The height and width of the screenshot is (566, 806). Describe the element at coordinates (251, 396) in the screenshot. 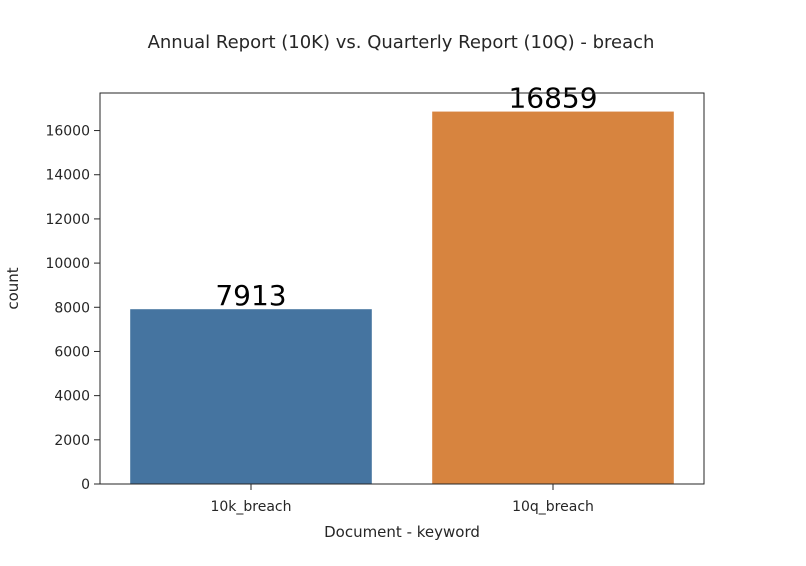

I see `bar-10k_breach` at that location.